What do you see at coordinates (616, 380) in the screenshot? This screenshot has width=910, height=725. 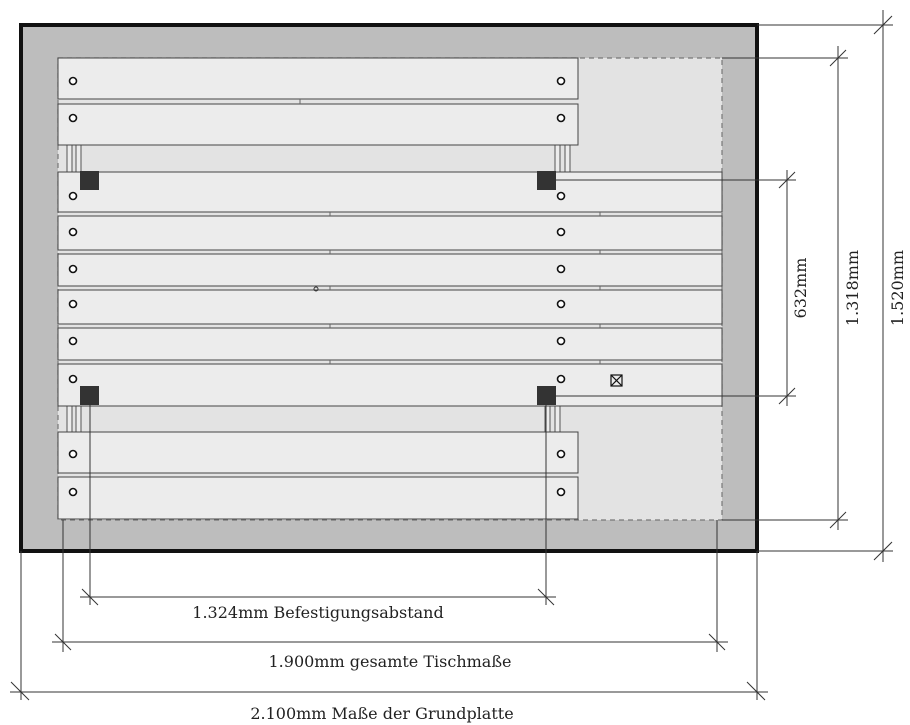 I see `cross-box-marker` at bounding box center [616, 380].